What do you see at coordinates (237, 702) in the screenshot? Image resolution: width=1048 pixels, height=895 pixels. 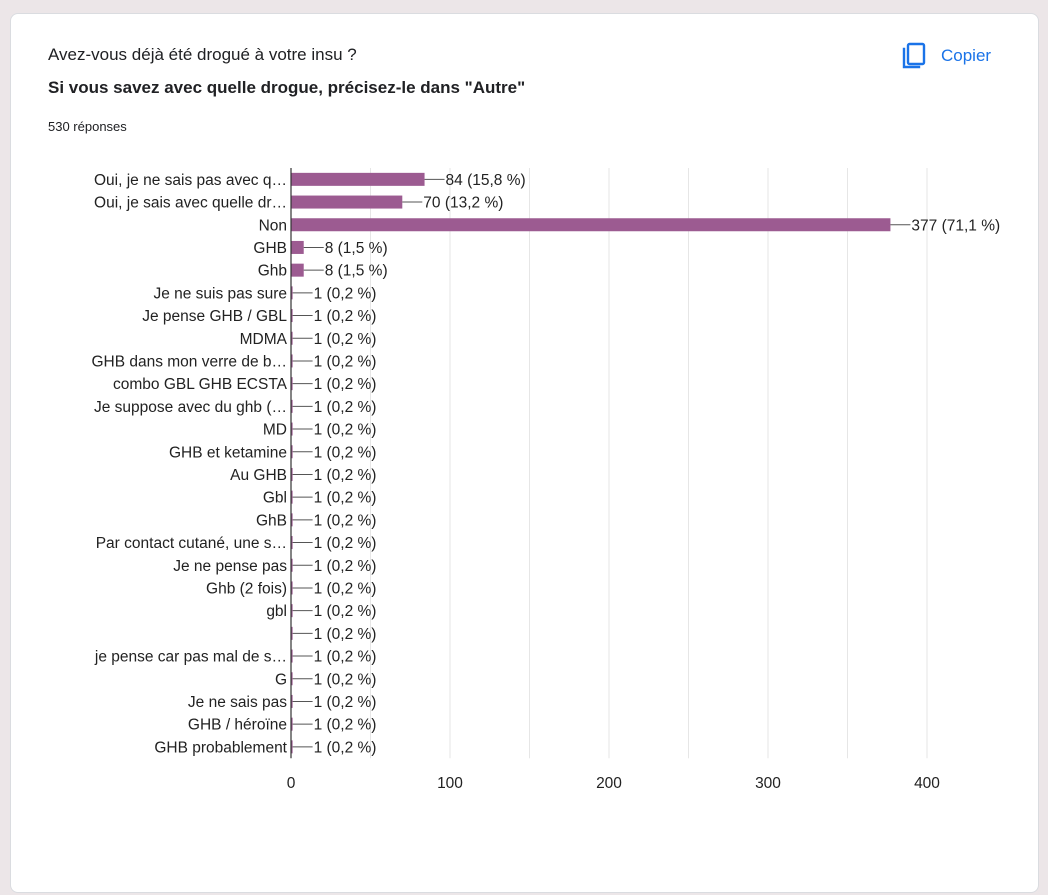 I see `category-label: Je ne sais pas` at bounding box center [237, 702].